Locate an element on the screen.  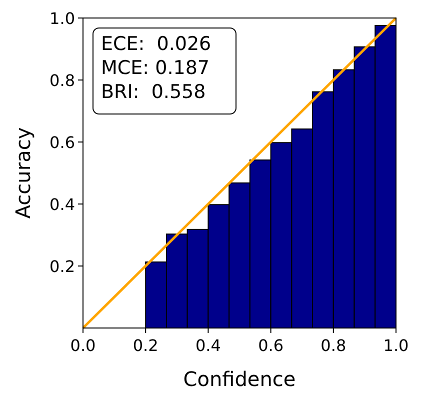
y-tick-label: 1.0 is located at coordinates (62, 18).